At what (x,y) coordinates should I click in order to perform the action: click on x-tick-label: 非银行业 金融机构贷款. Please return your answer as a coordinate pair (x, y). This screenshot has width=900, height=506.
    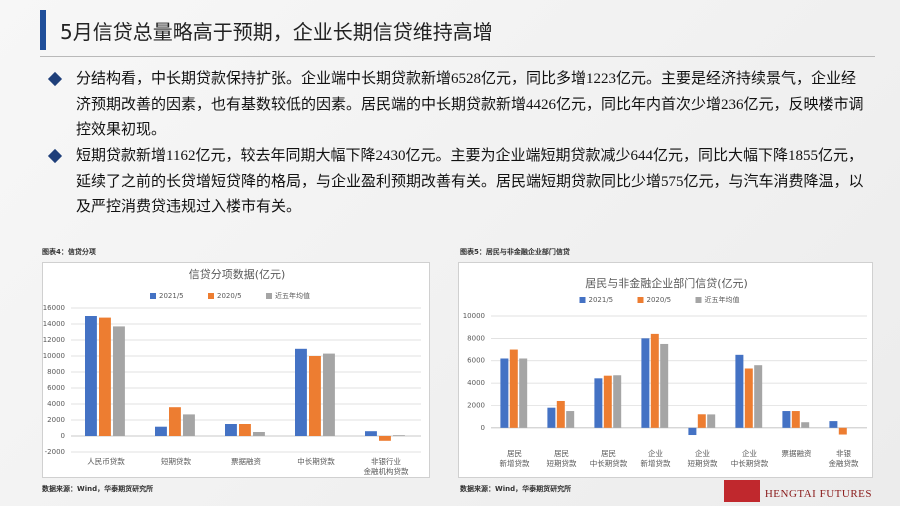
    Looking at the image, I should click on (386, 466).